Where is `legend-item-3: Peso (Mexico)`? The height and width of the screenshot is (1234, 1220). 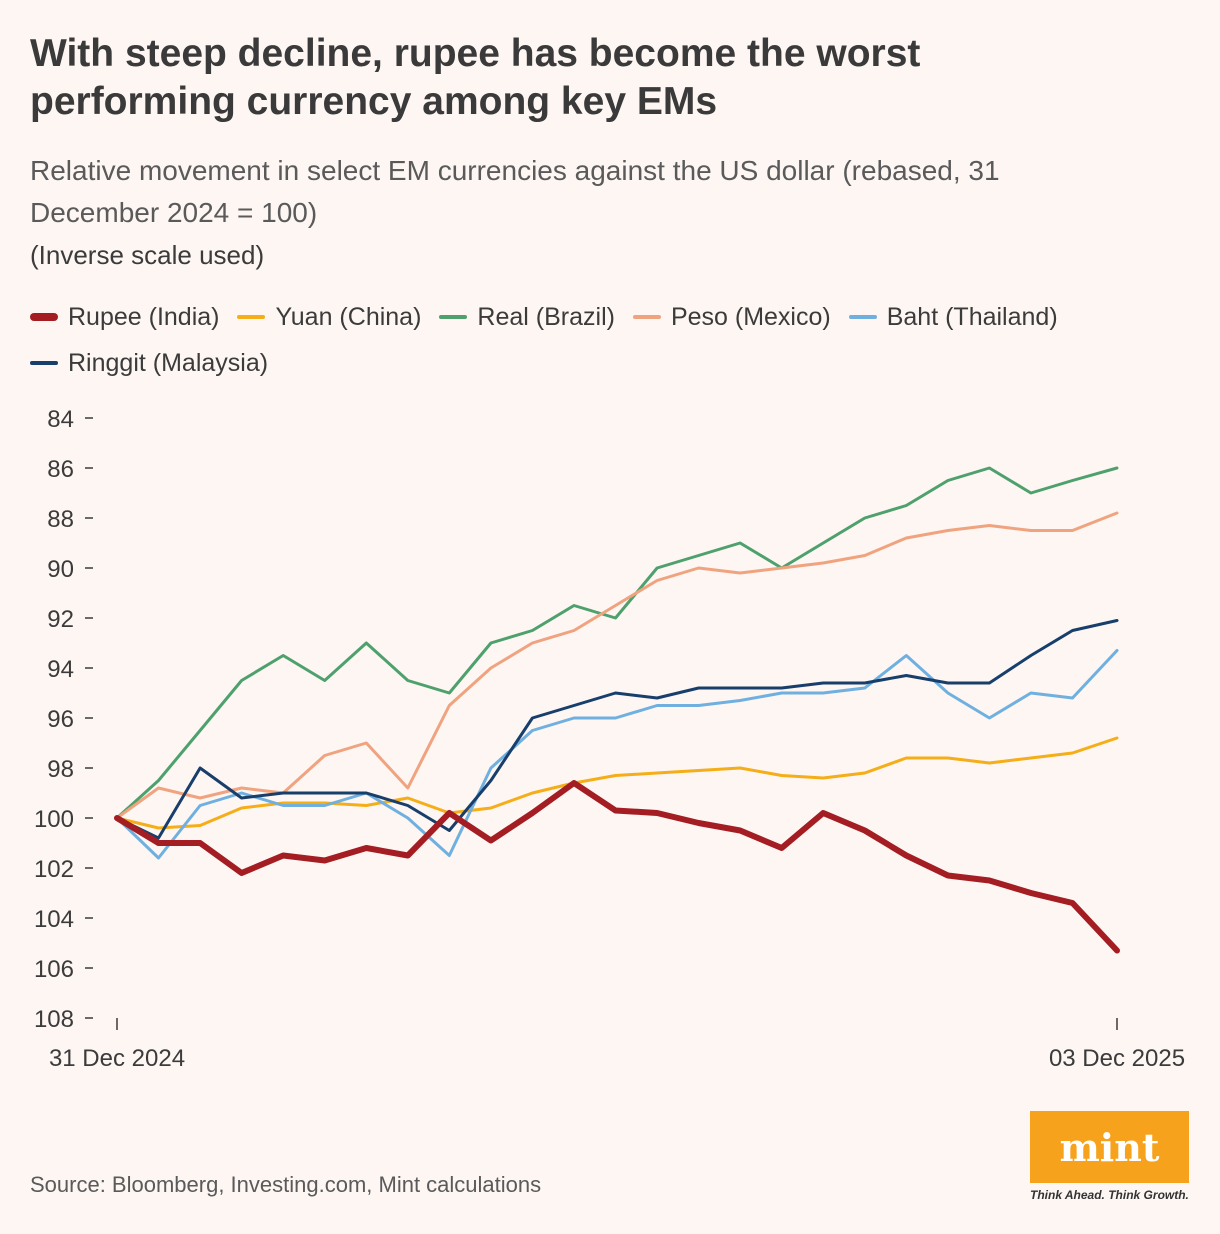 legend-item-3: Peso (Mexico) is located at coordinates (731, 317).